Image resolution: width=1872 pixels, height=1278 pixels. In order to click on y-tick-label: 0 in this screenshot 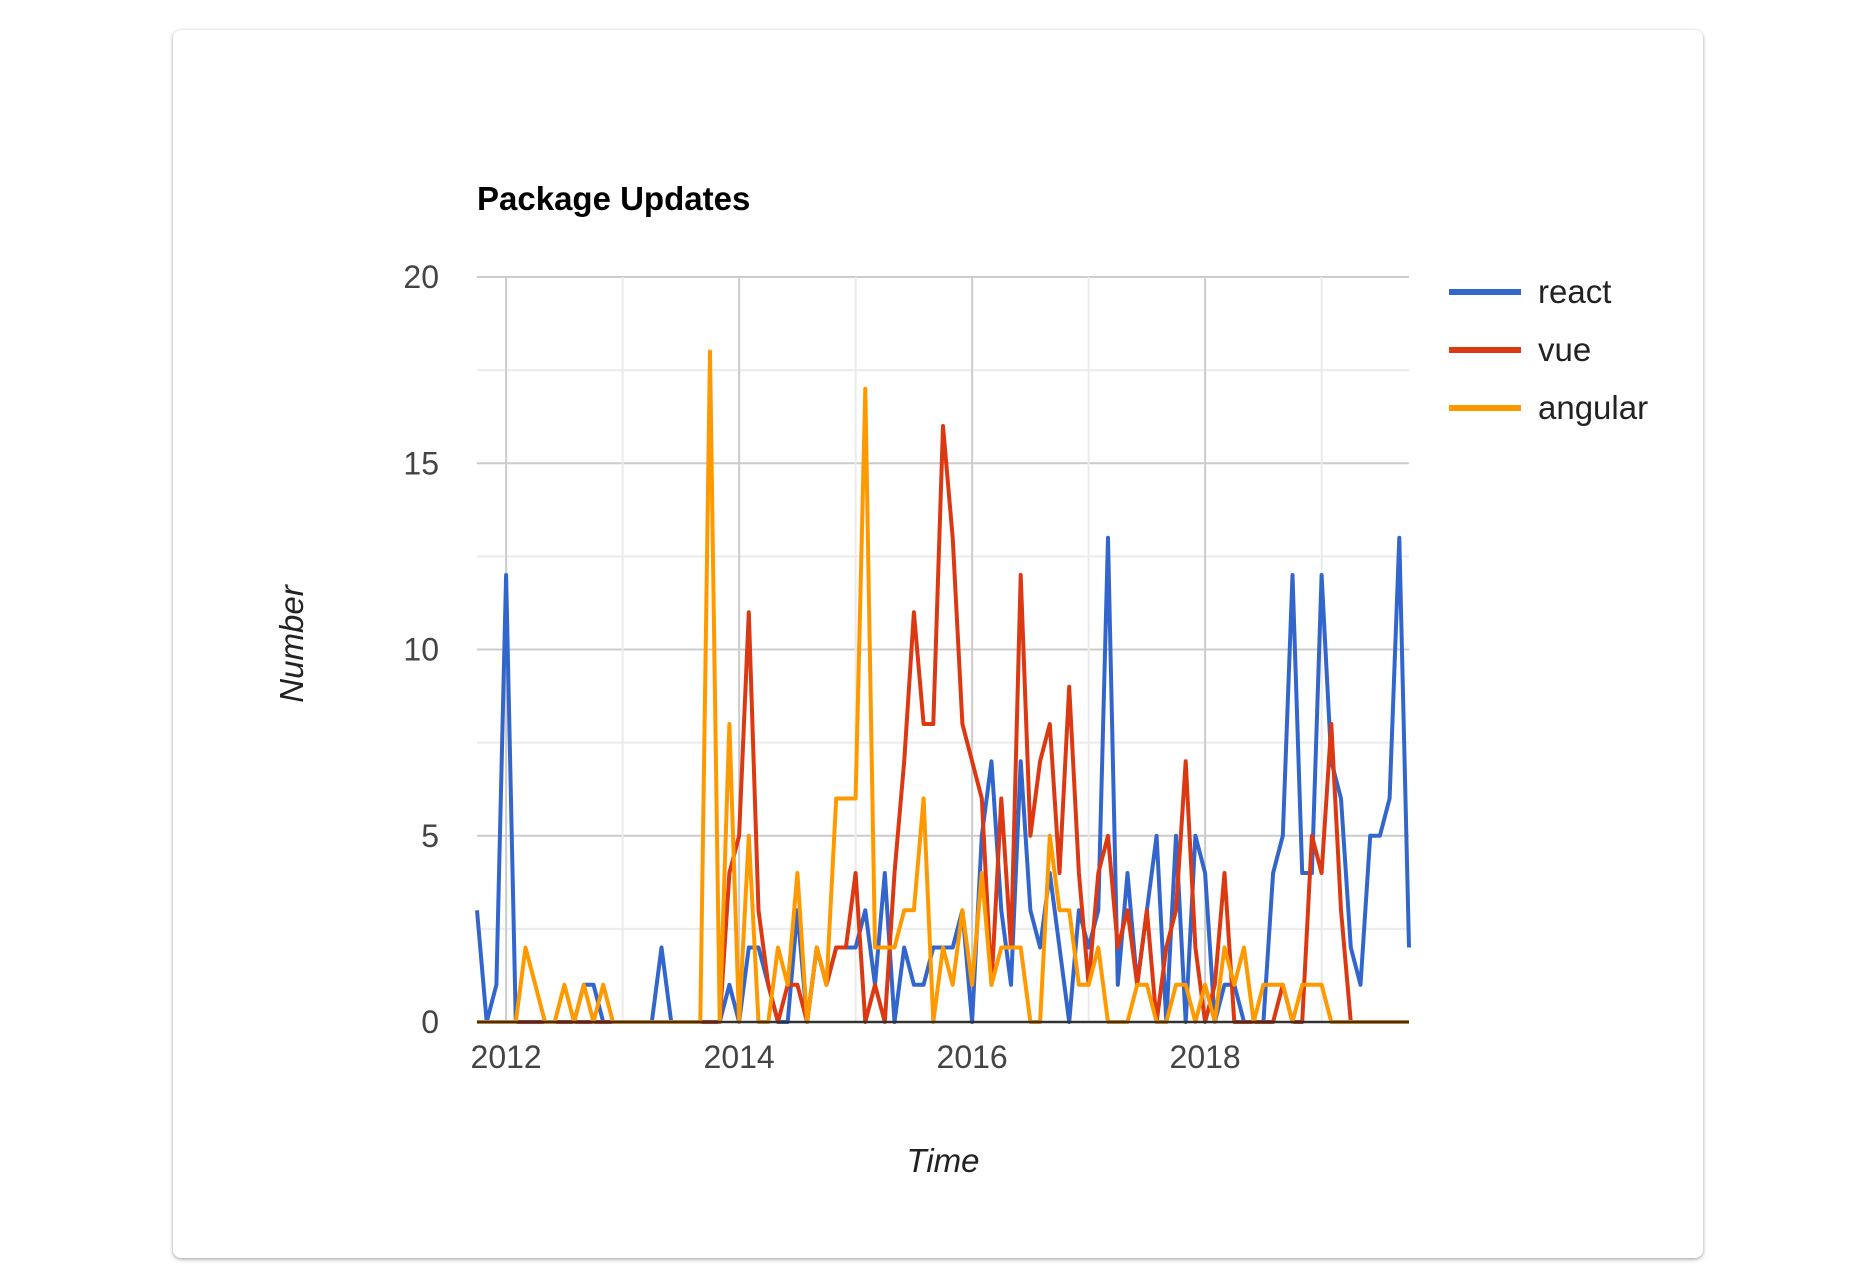, I will do `click(430, 1022)`.